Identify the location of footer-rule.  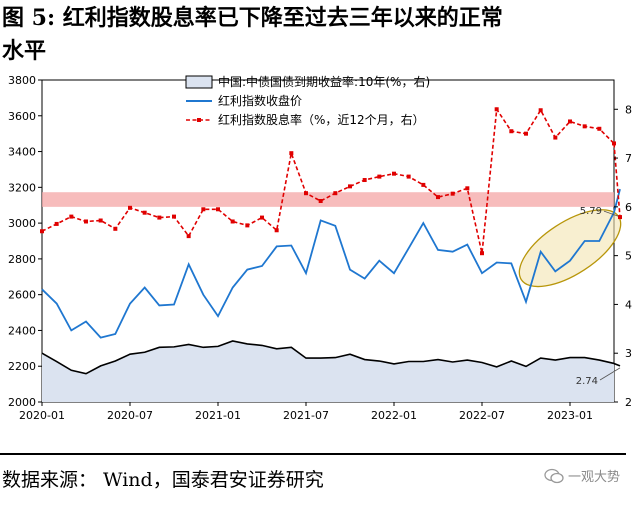
(313, 454).